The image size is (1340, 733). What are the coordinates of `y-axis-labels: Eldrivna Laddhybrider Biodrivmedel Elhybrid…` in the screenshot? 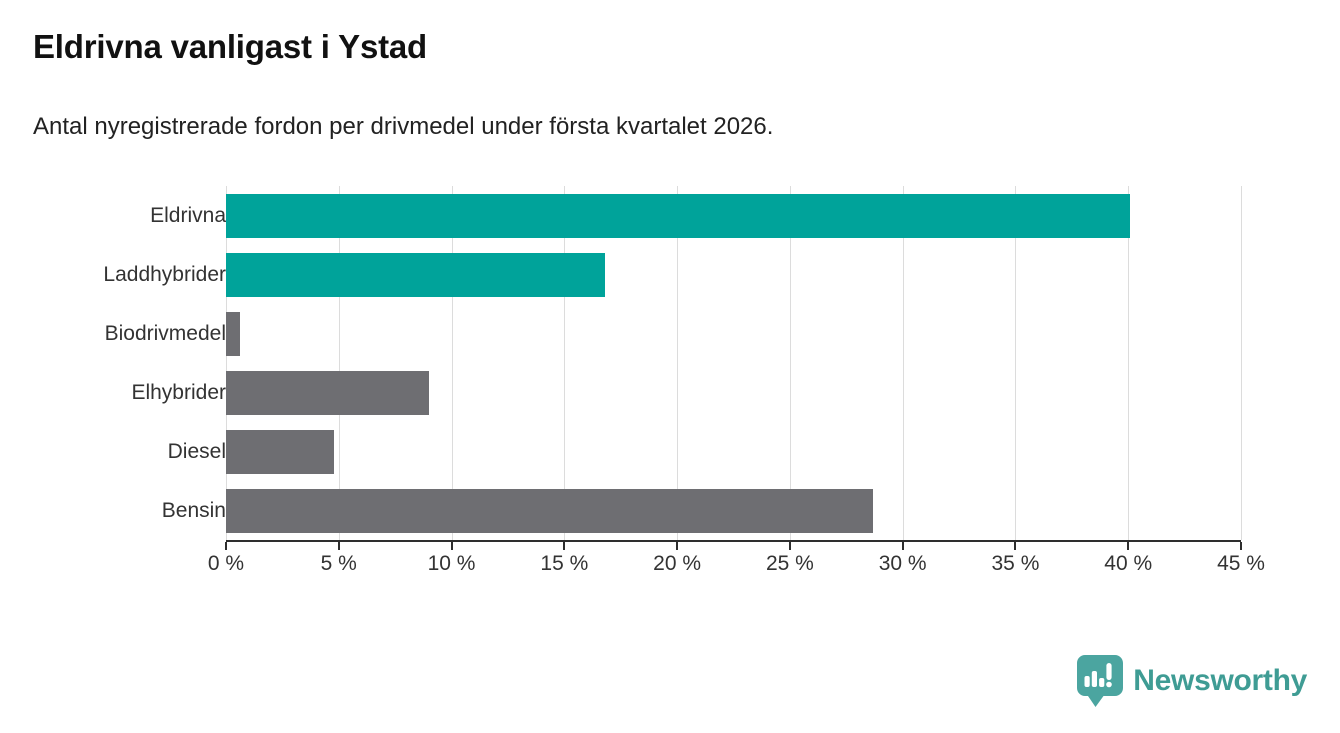 It's located at (113, 363).